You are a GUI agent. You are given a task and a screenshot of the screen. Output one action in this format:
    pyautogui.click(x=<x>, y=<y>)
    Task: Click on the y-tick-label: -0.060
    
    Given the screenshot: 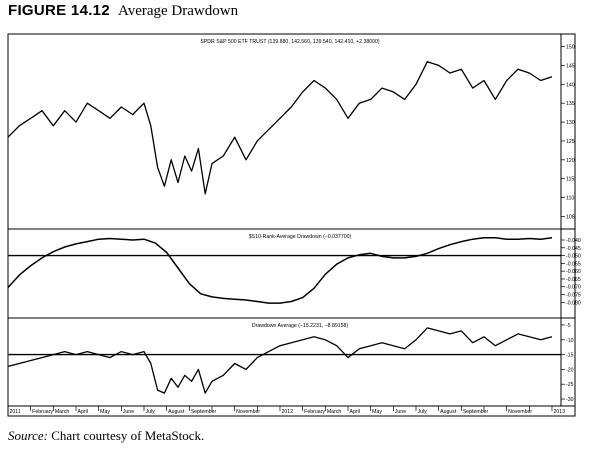 What is the action you would take?
    pyautogui.click(x=573, y=272)
    